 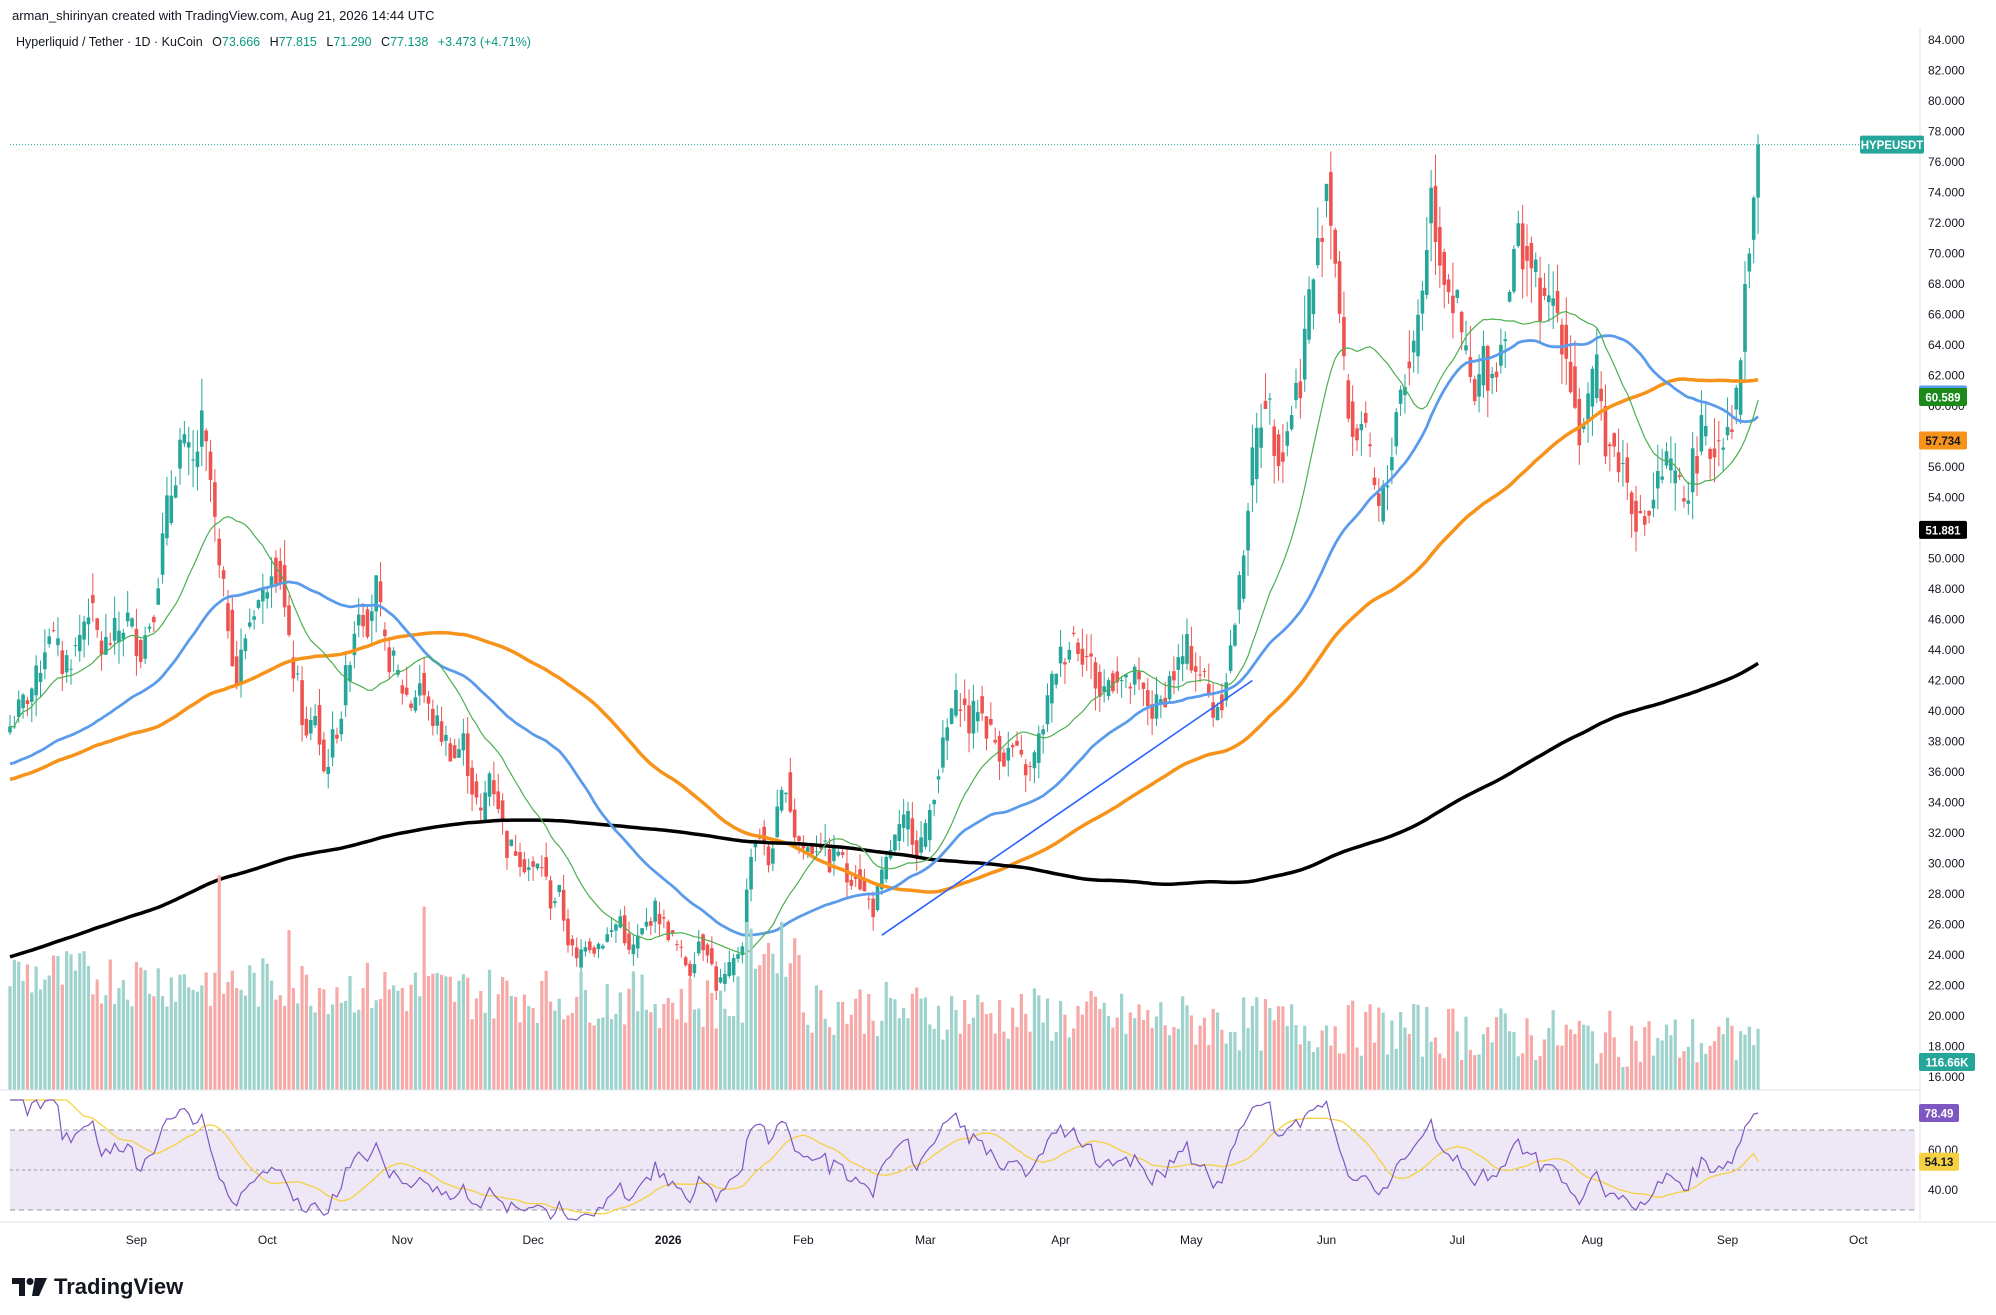 I want to click on tradingview-logo: TradingView, so click(x=97, y=1287).